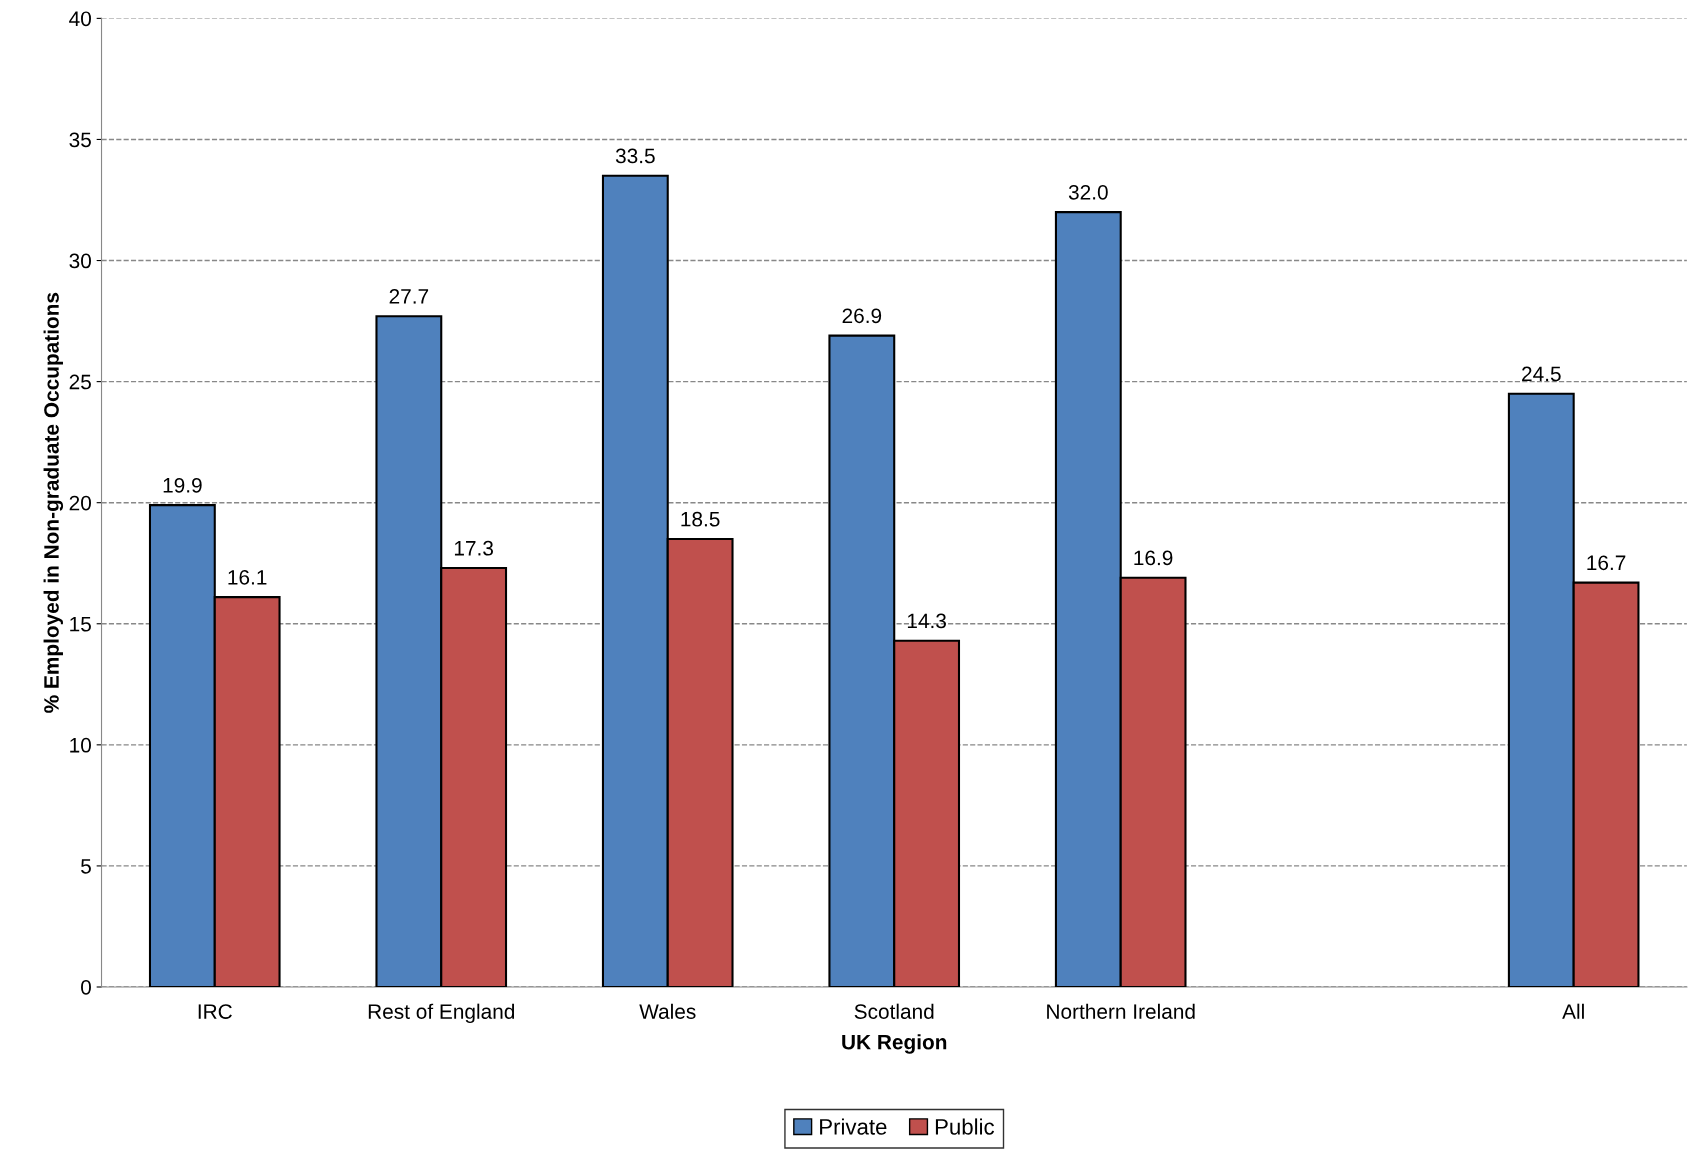 The width and height of the screenshot is (1692, 1149). What do you see at coordinates (409, 296) in the screenshot?
I see `data-label: 27.7` at bounding box center [409, 296].